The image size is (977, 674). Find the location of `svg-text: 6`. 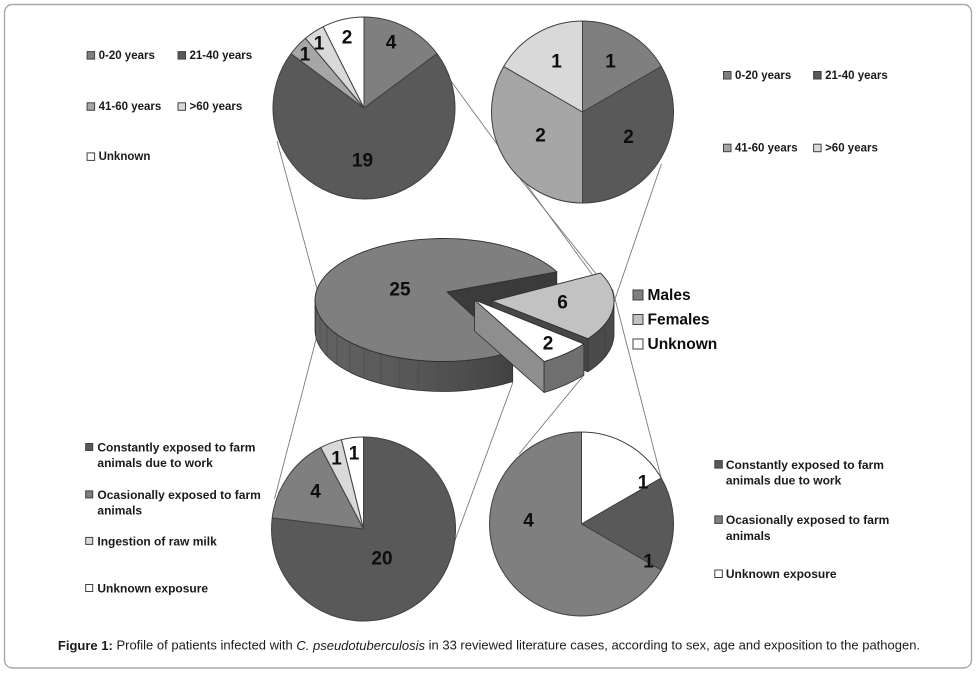

svg-text: 6 is located at coordinates (562, 303).